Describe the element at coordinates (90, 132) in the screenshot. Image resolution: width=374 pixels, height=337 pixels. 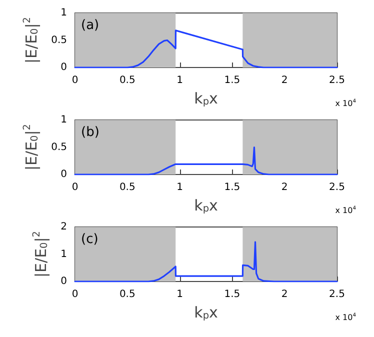
I see `annotation: (b)` at that location.